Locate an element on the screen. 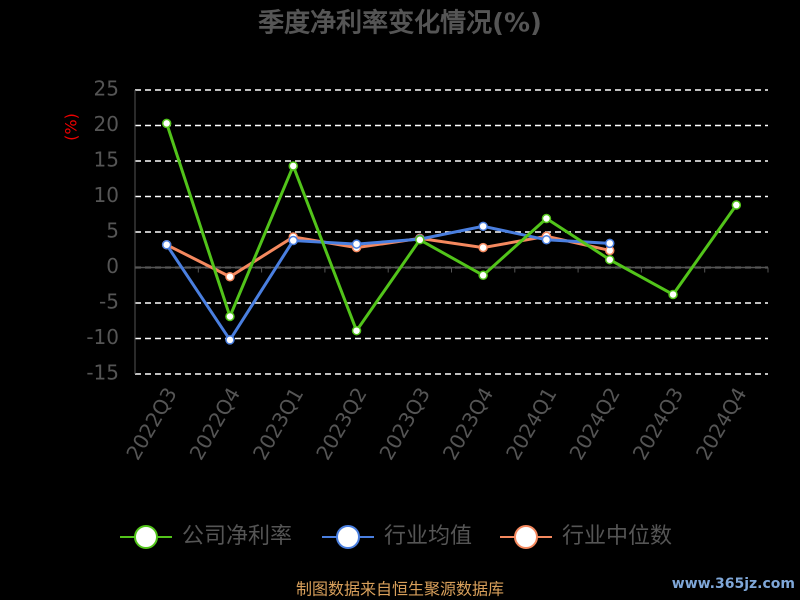  y-tick-label: 10 is located at coordinates (106, 195).